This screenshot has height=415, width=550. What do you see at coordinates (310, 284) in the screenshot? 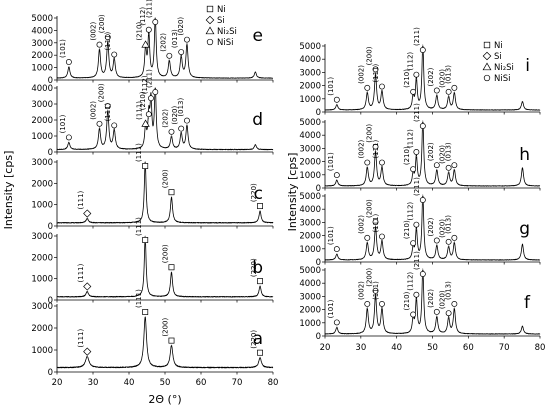
I see `y-tick-label: 4000` at bounding box center [310, 284].